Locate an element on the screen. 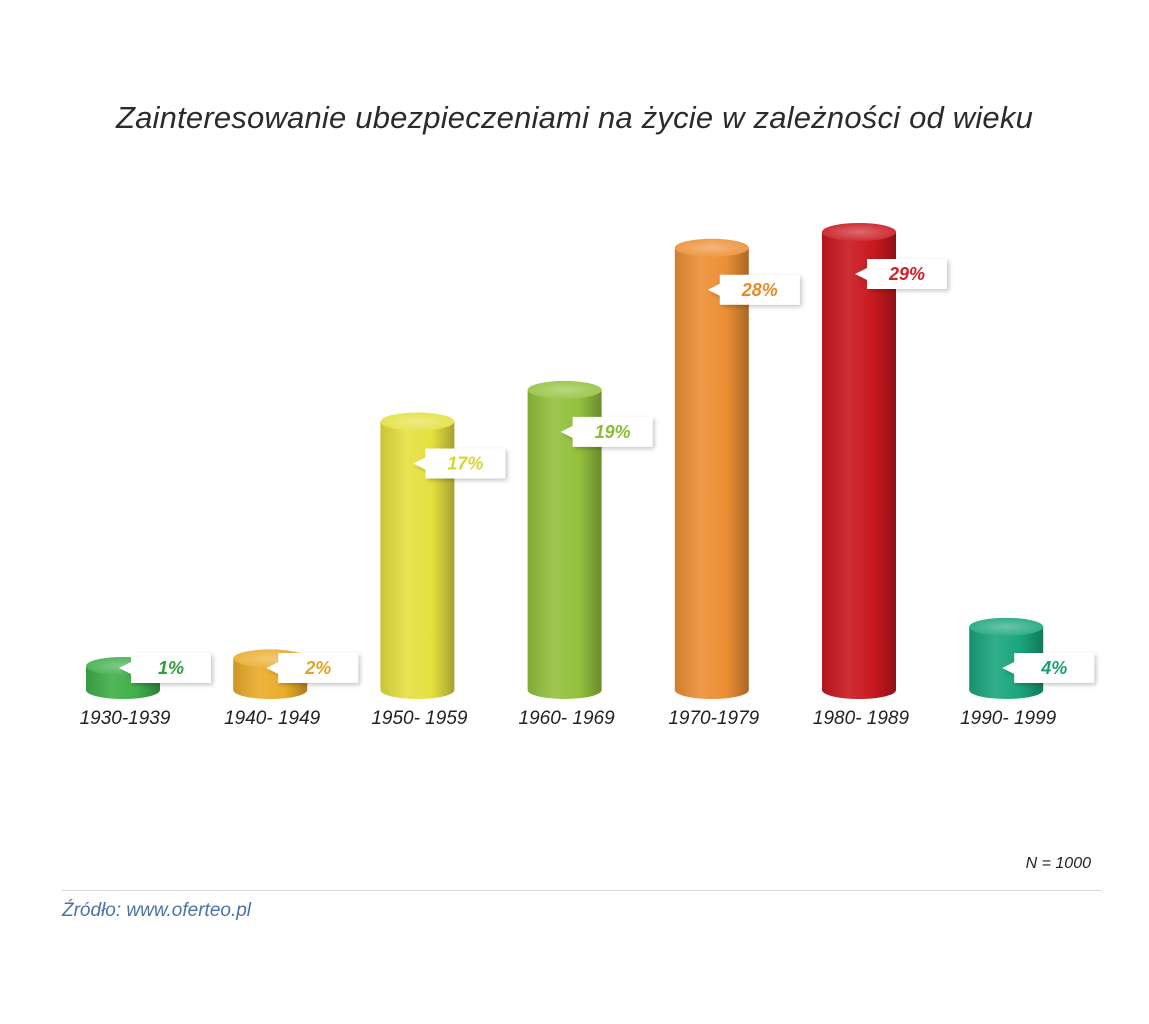 This screenshot has height=1024, width=1149. value-label: 17% is located at coordinates (465, 464).